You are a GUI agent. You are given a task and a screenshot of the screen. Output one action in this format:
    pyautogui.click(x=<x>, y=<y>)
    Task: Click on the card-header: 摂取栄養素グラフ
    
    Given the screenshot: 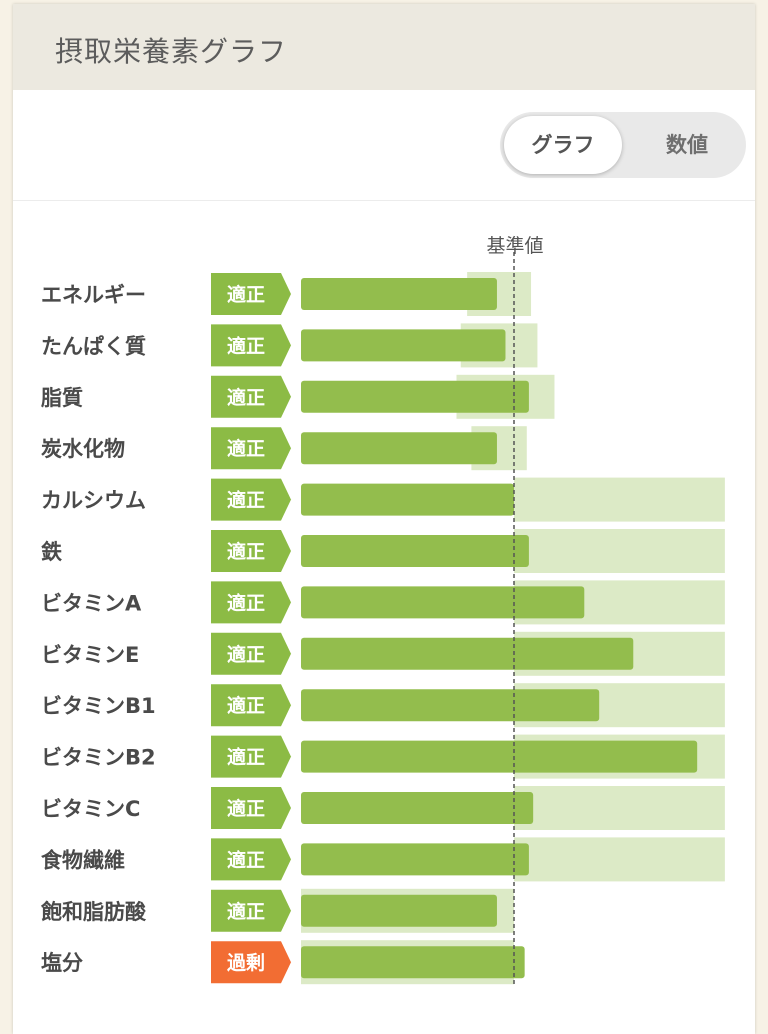 What is the action you would take?
    pyautogui.click(x=384, y=47)
    